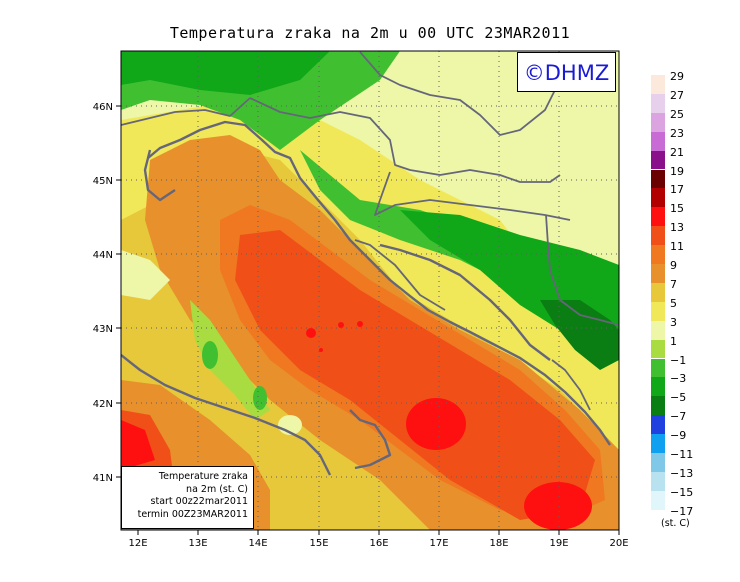 The image size is (740, 582). What do you see at coordinates (673, 265) in the screenshot?
I see `legend-label: 9` at bounding box center [673, 265].